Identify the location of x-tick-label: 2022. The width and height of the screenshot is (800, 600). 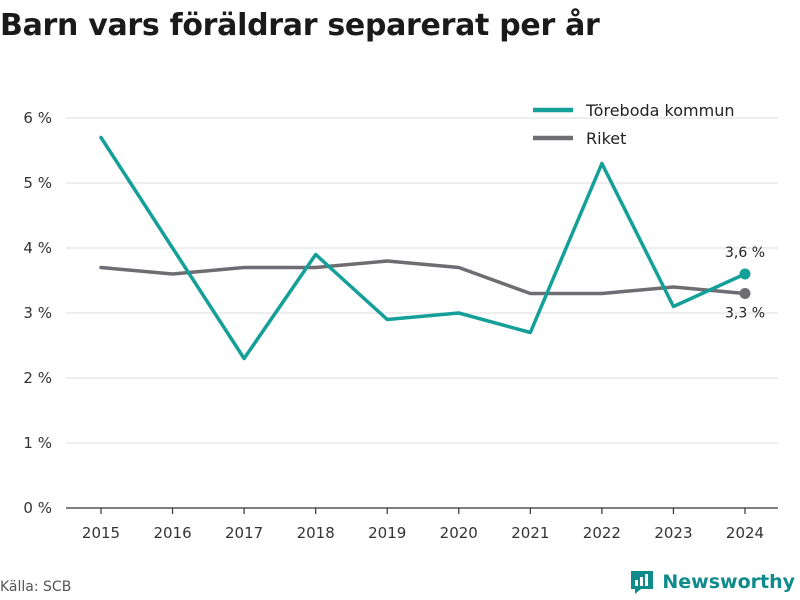
(602, 533).